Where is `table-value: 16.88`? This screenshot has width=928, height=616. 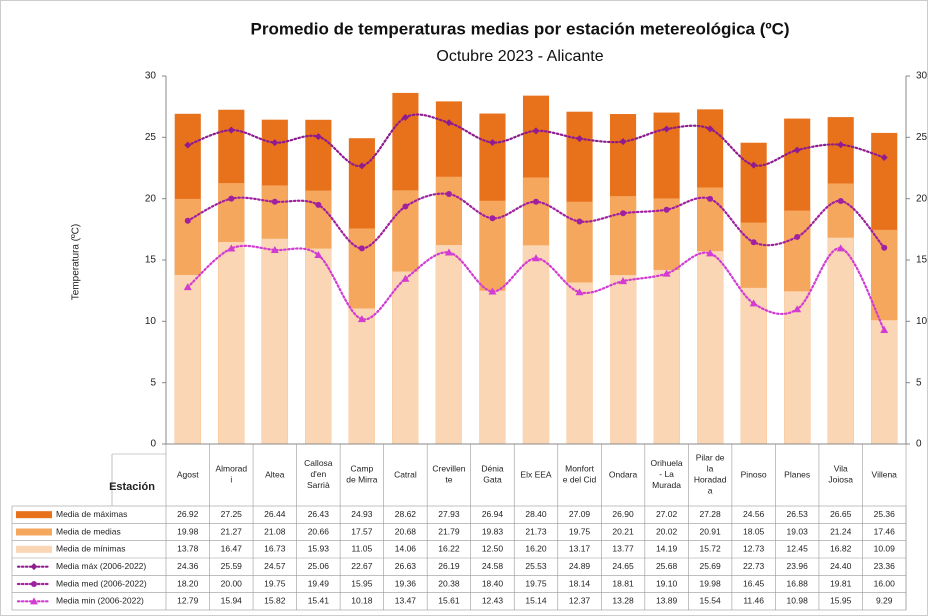 table-value: 16.88 is located at coordinates (798, 583).